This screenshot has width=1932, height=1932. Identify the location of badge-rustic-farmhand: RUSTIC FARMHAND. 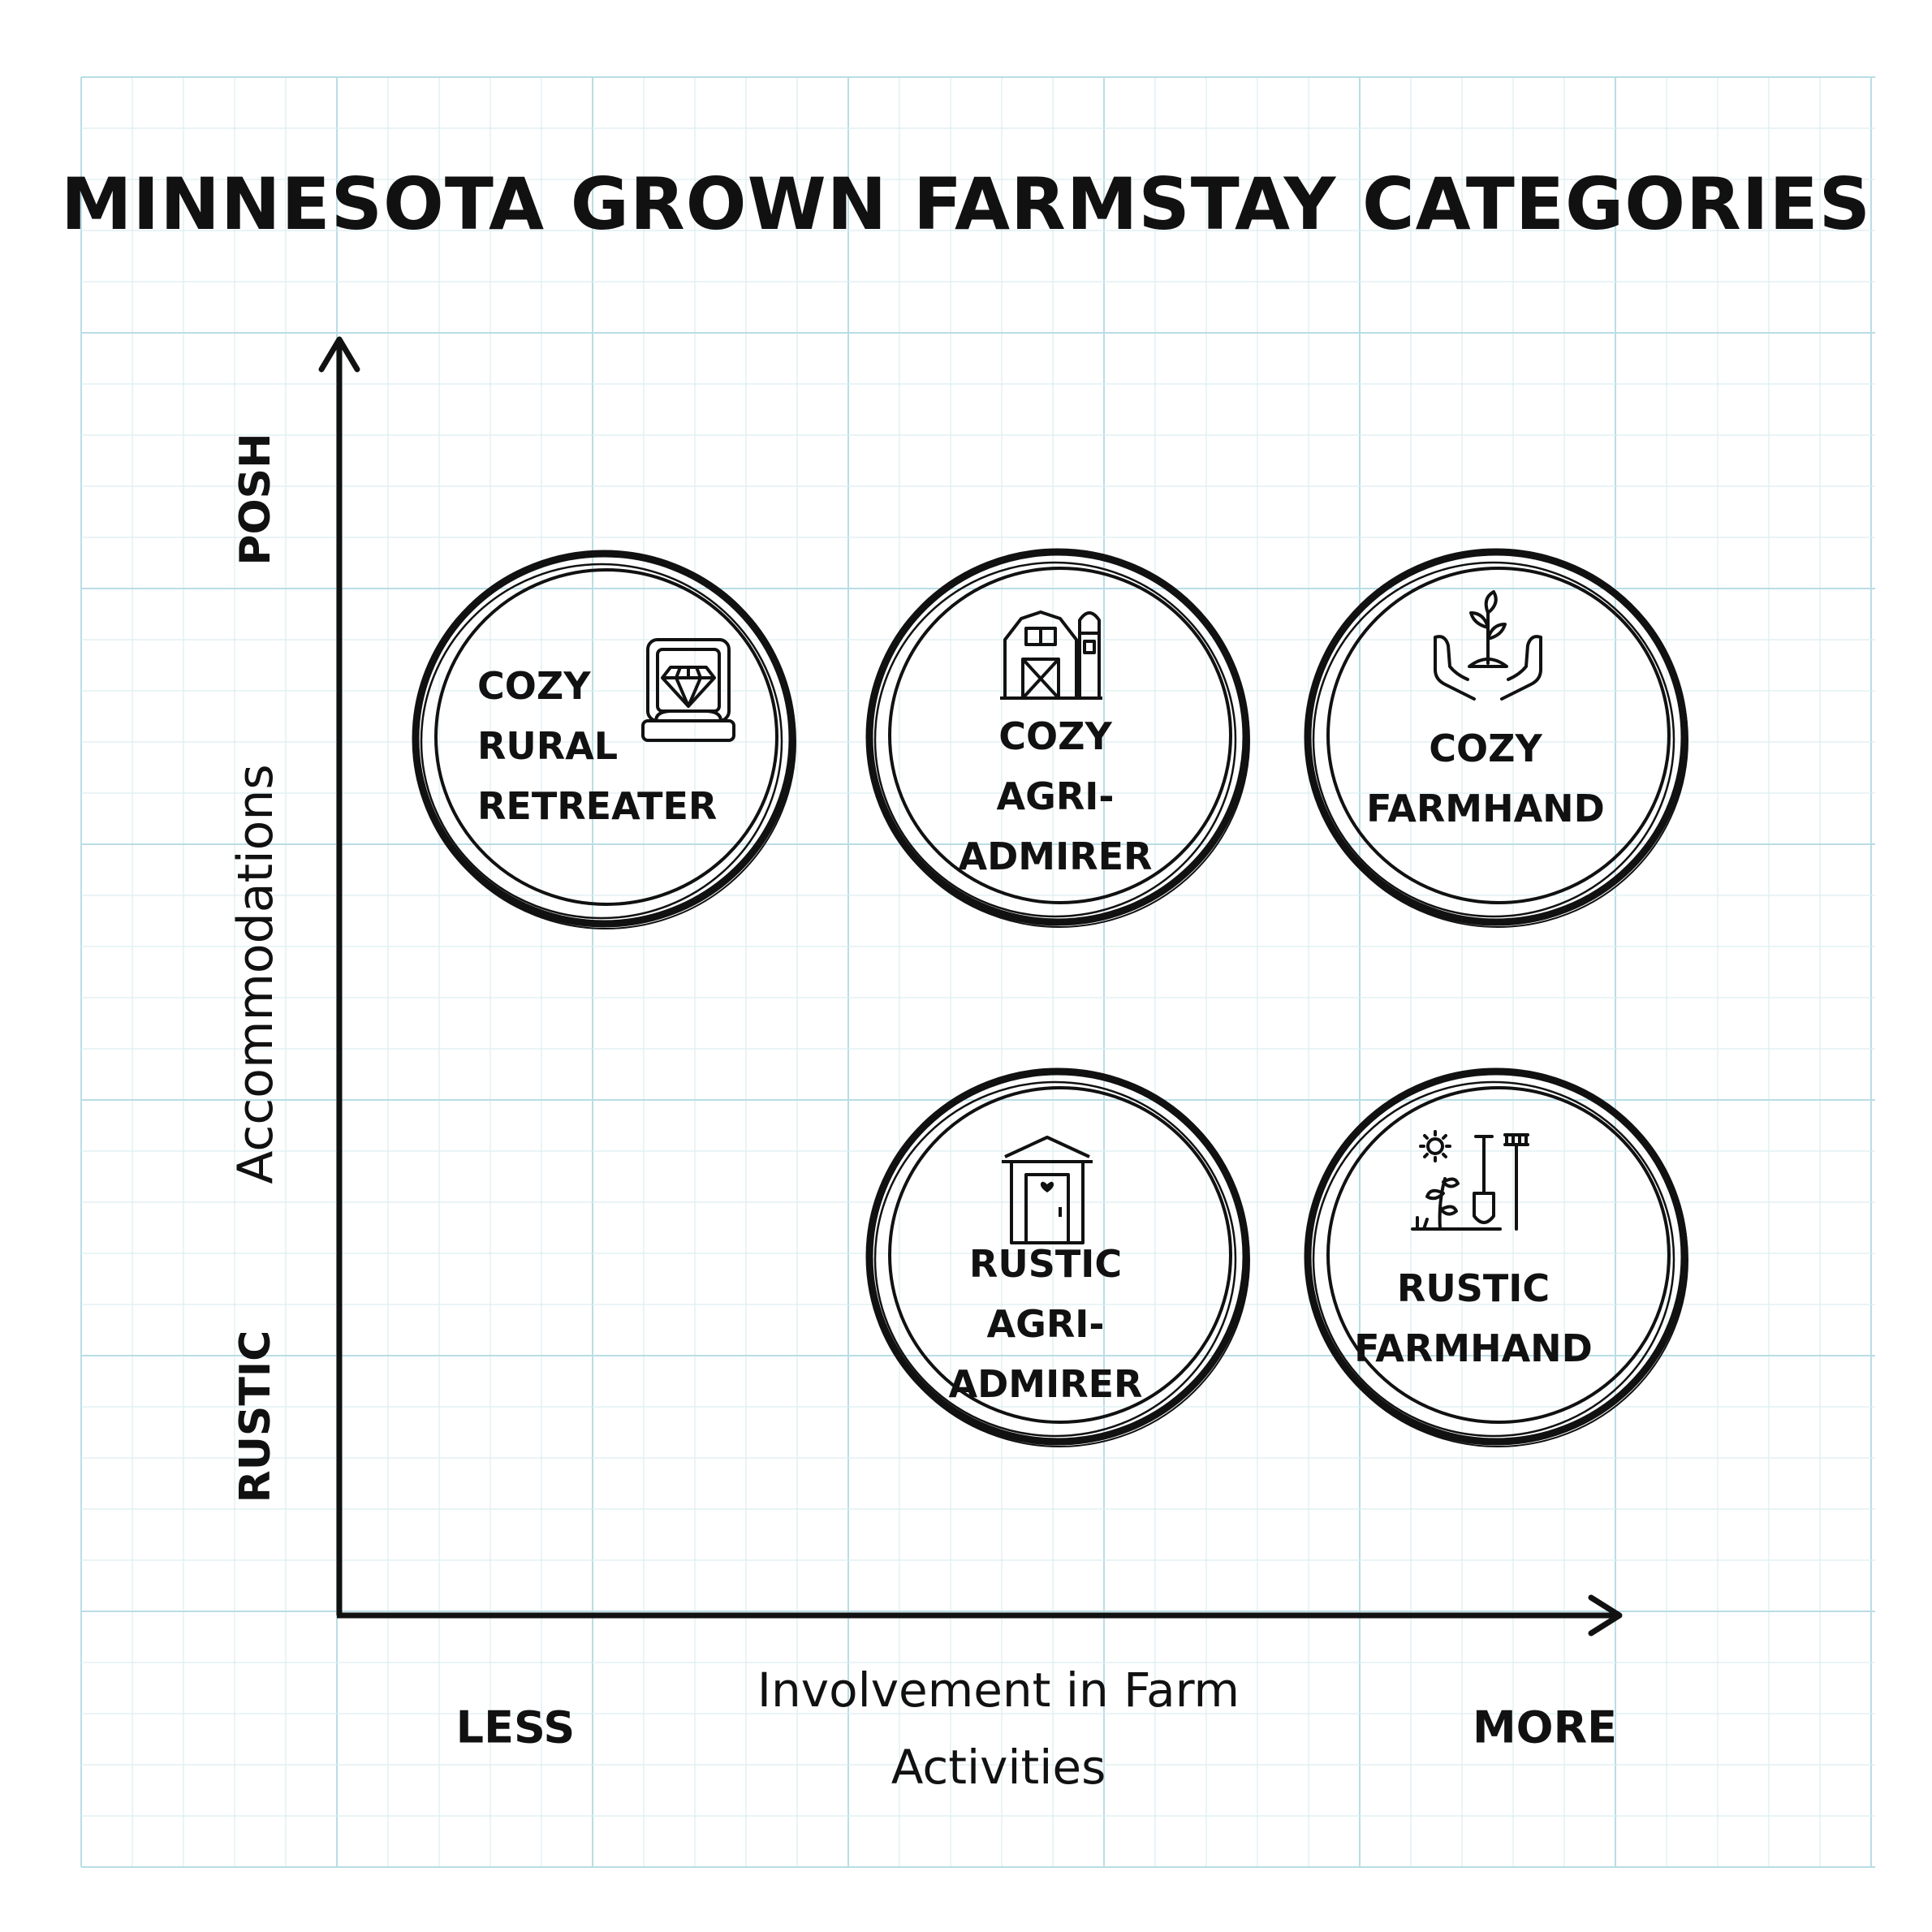
(1473, 1318).